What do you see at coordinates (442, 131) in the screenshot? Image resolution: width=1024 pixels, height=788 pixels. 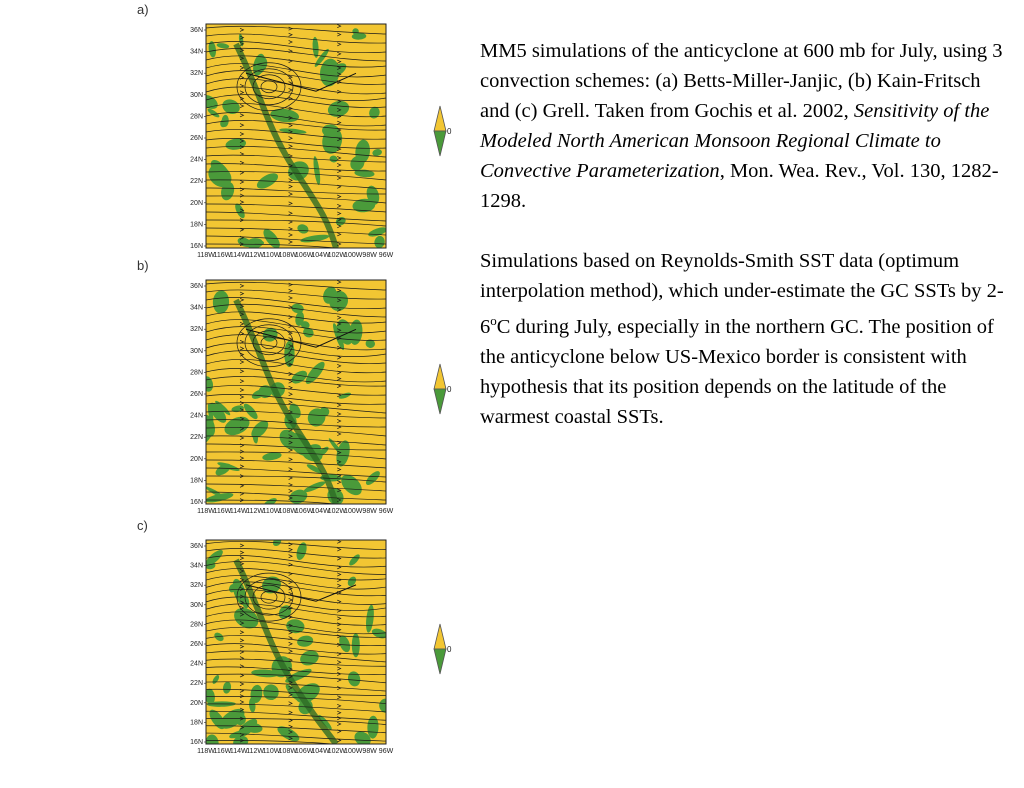 I see `wind-scale-arrow-a: 0` at bounding box center [442, 131].